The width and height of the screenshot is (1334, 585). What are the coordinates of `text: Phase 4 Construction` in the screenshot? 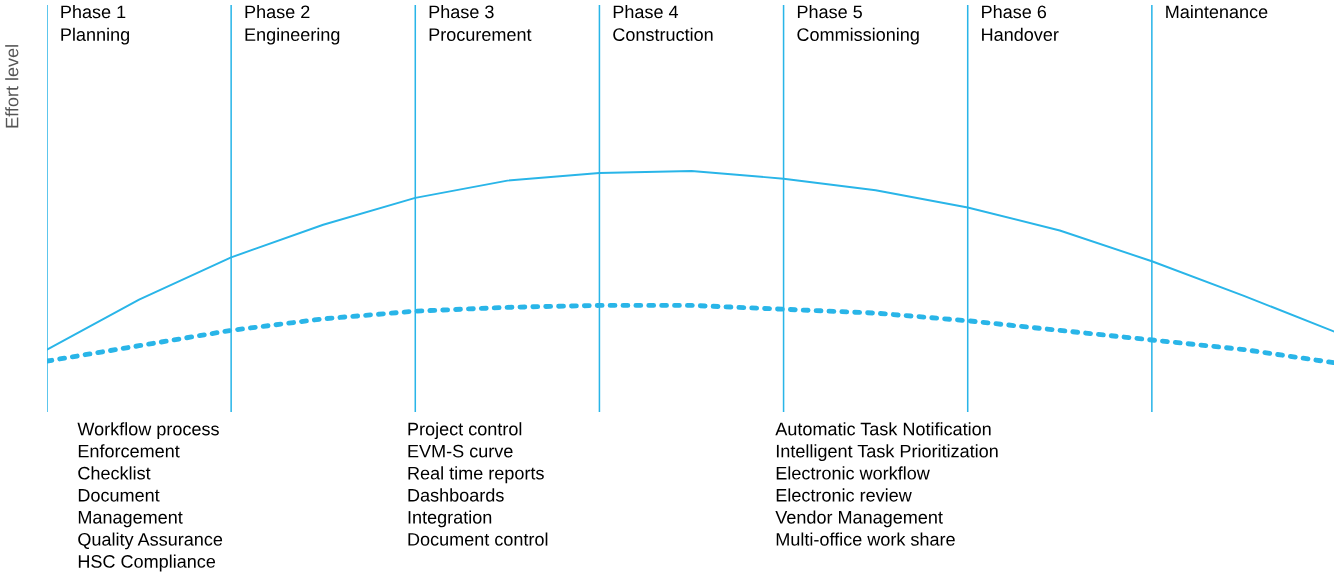 It's located at (663, 23).